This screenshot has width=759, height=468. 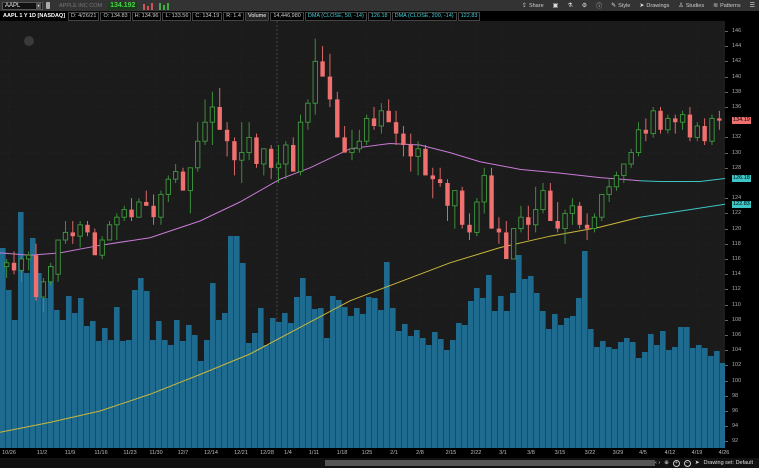 I want to click on crosshair-icon: ⊕, so click(x=666, y=463).